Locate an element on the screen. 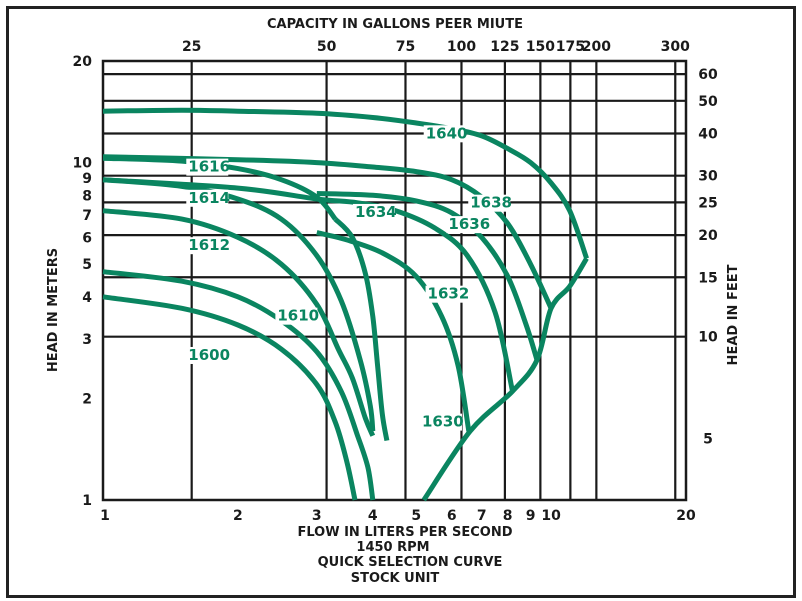  curve-label-1610: 1610 is located at coordinates (298, 316).